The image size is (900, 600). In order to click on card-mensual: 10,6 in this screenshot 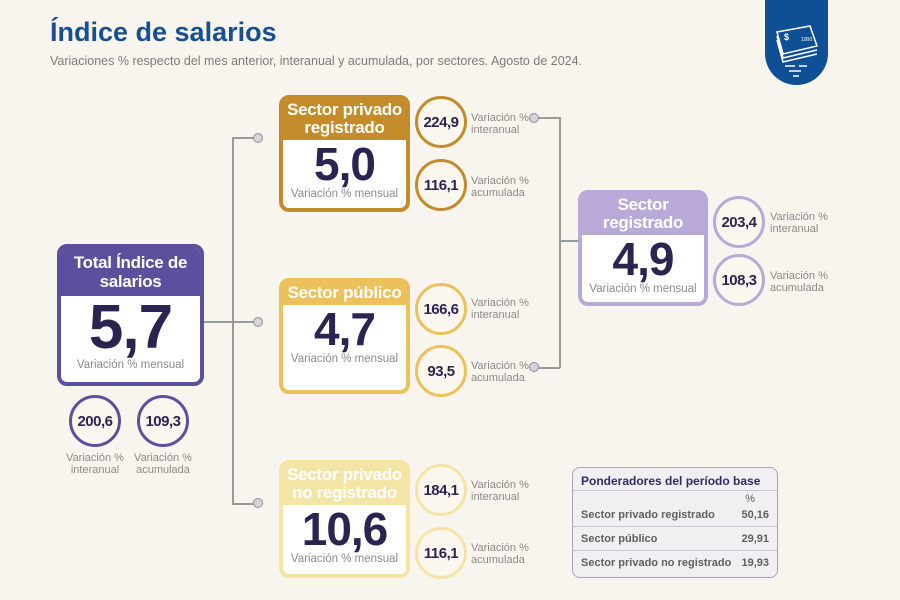, I will do `click(345, 529)`.